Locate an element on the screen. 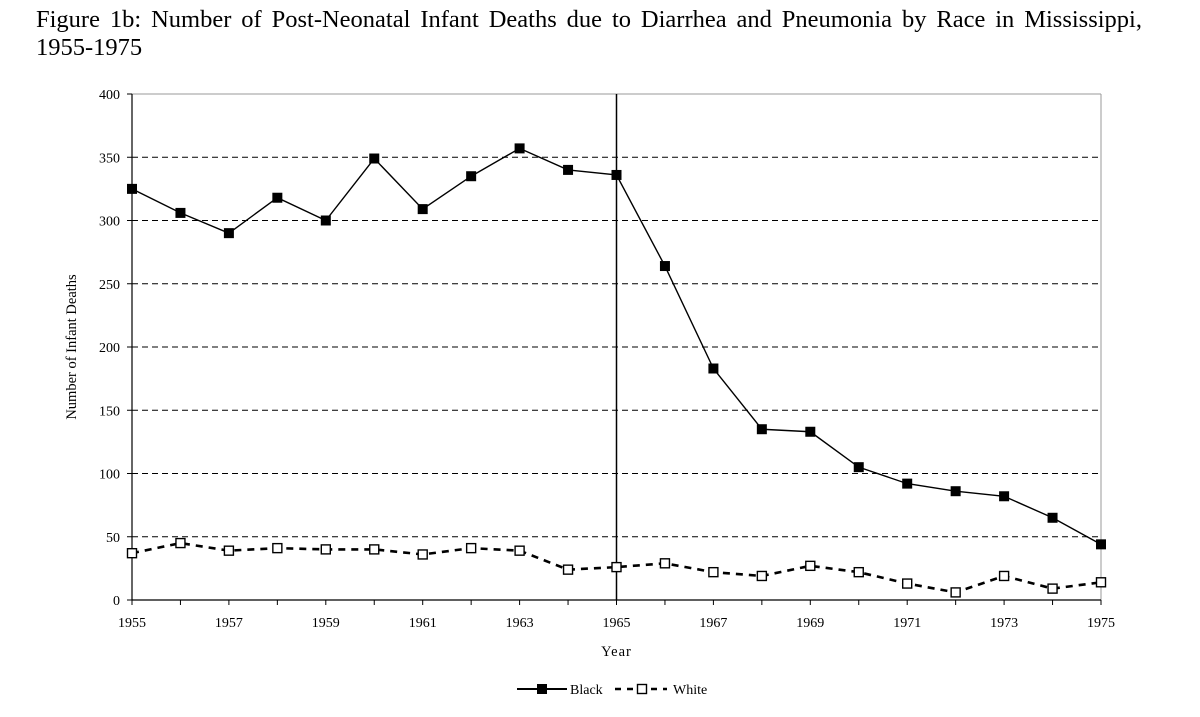  legend-label-white: White is located at coordinates (690, 690).